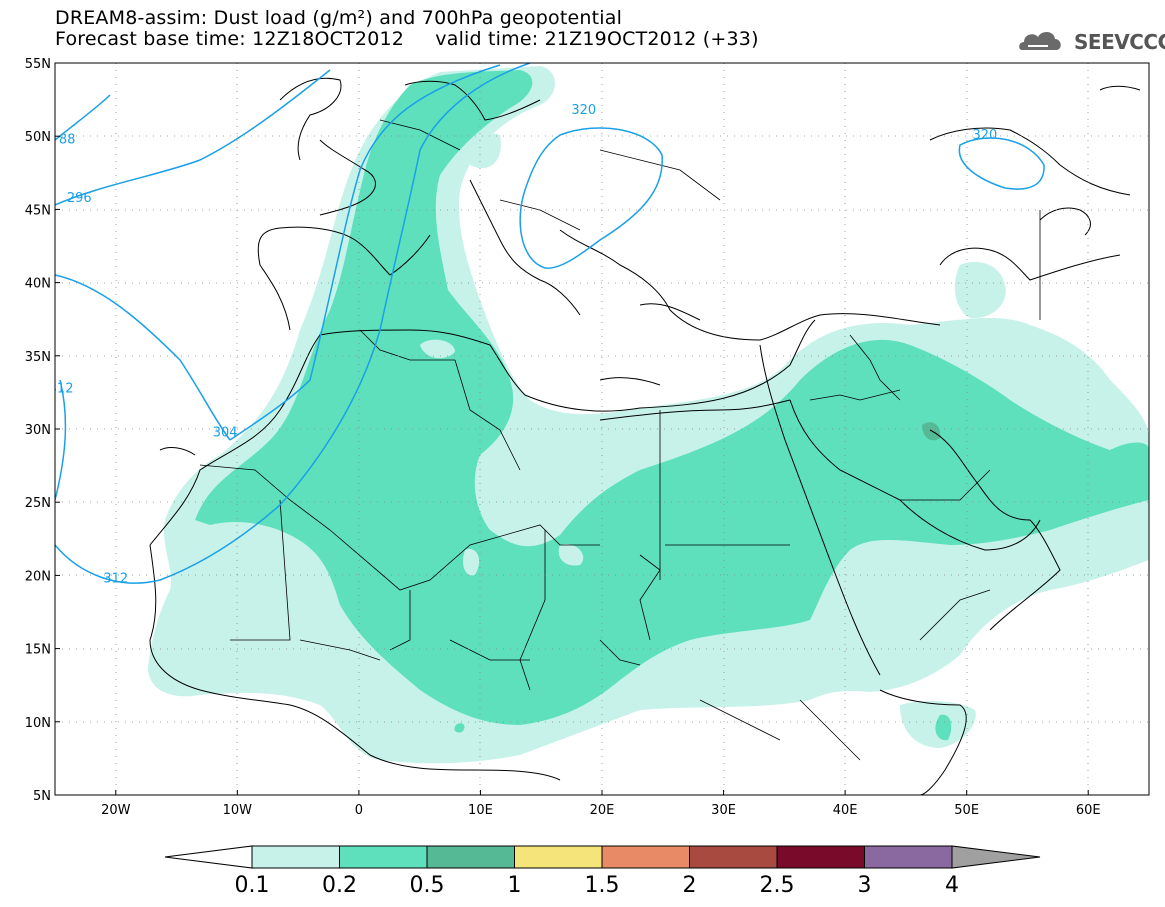 The height and width of the screenshot is (907, 1165). I want to click on lat-label: 15N, so click(38, 650).